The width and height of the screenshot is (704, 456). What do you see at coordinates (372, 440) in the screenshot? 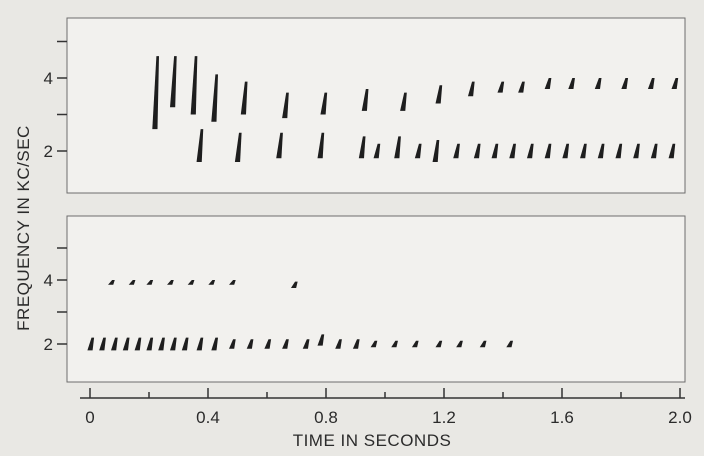
I see `x-axis-title: TIME IN SECONDS` at bounding box center [372, 440].